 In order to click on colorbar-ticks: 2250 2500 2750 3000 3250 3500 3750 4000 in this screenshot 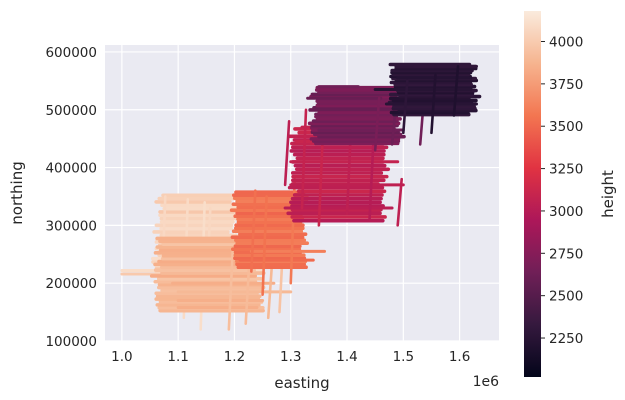, I will do `click(562, 191)`.